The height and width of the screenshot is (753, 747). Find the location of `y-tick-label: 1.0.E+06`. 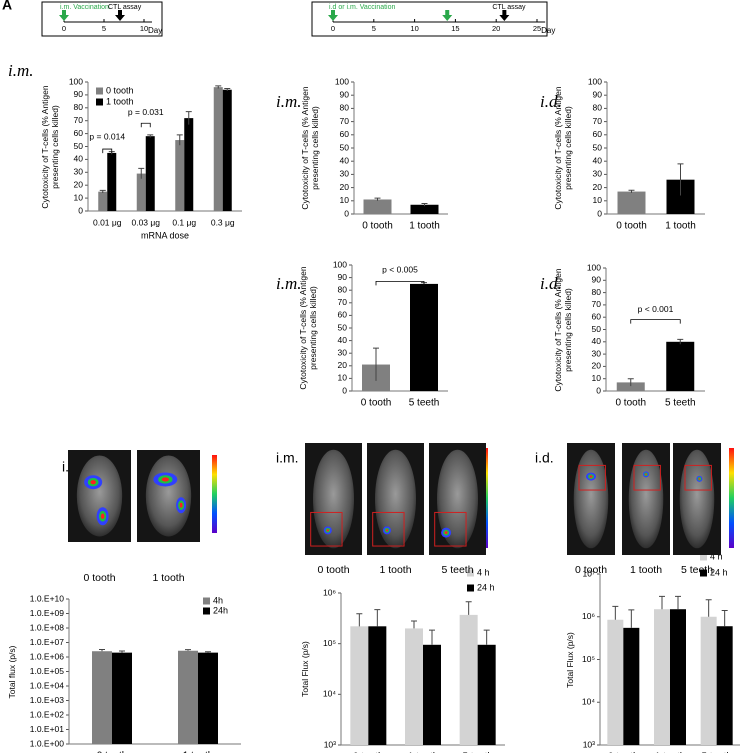

y-tick-label: 1.0.E+06 is located at coordinates (47, 656).